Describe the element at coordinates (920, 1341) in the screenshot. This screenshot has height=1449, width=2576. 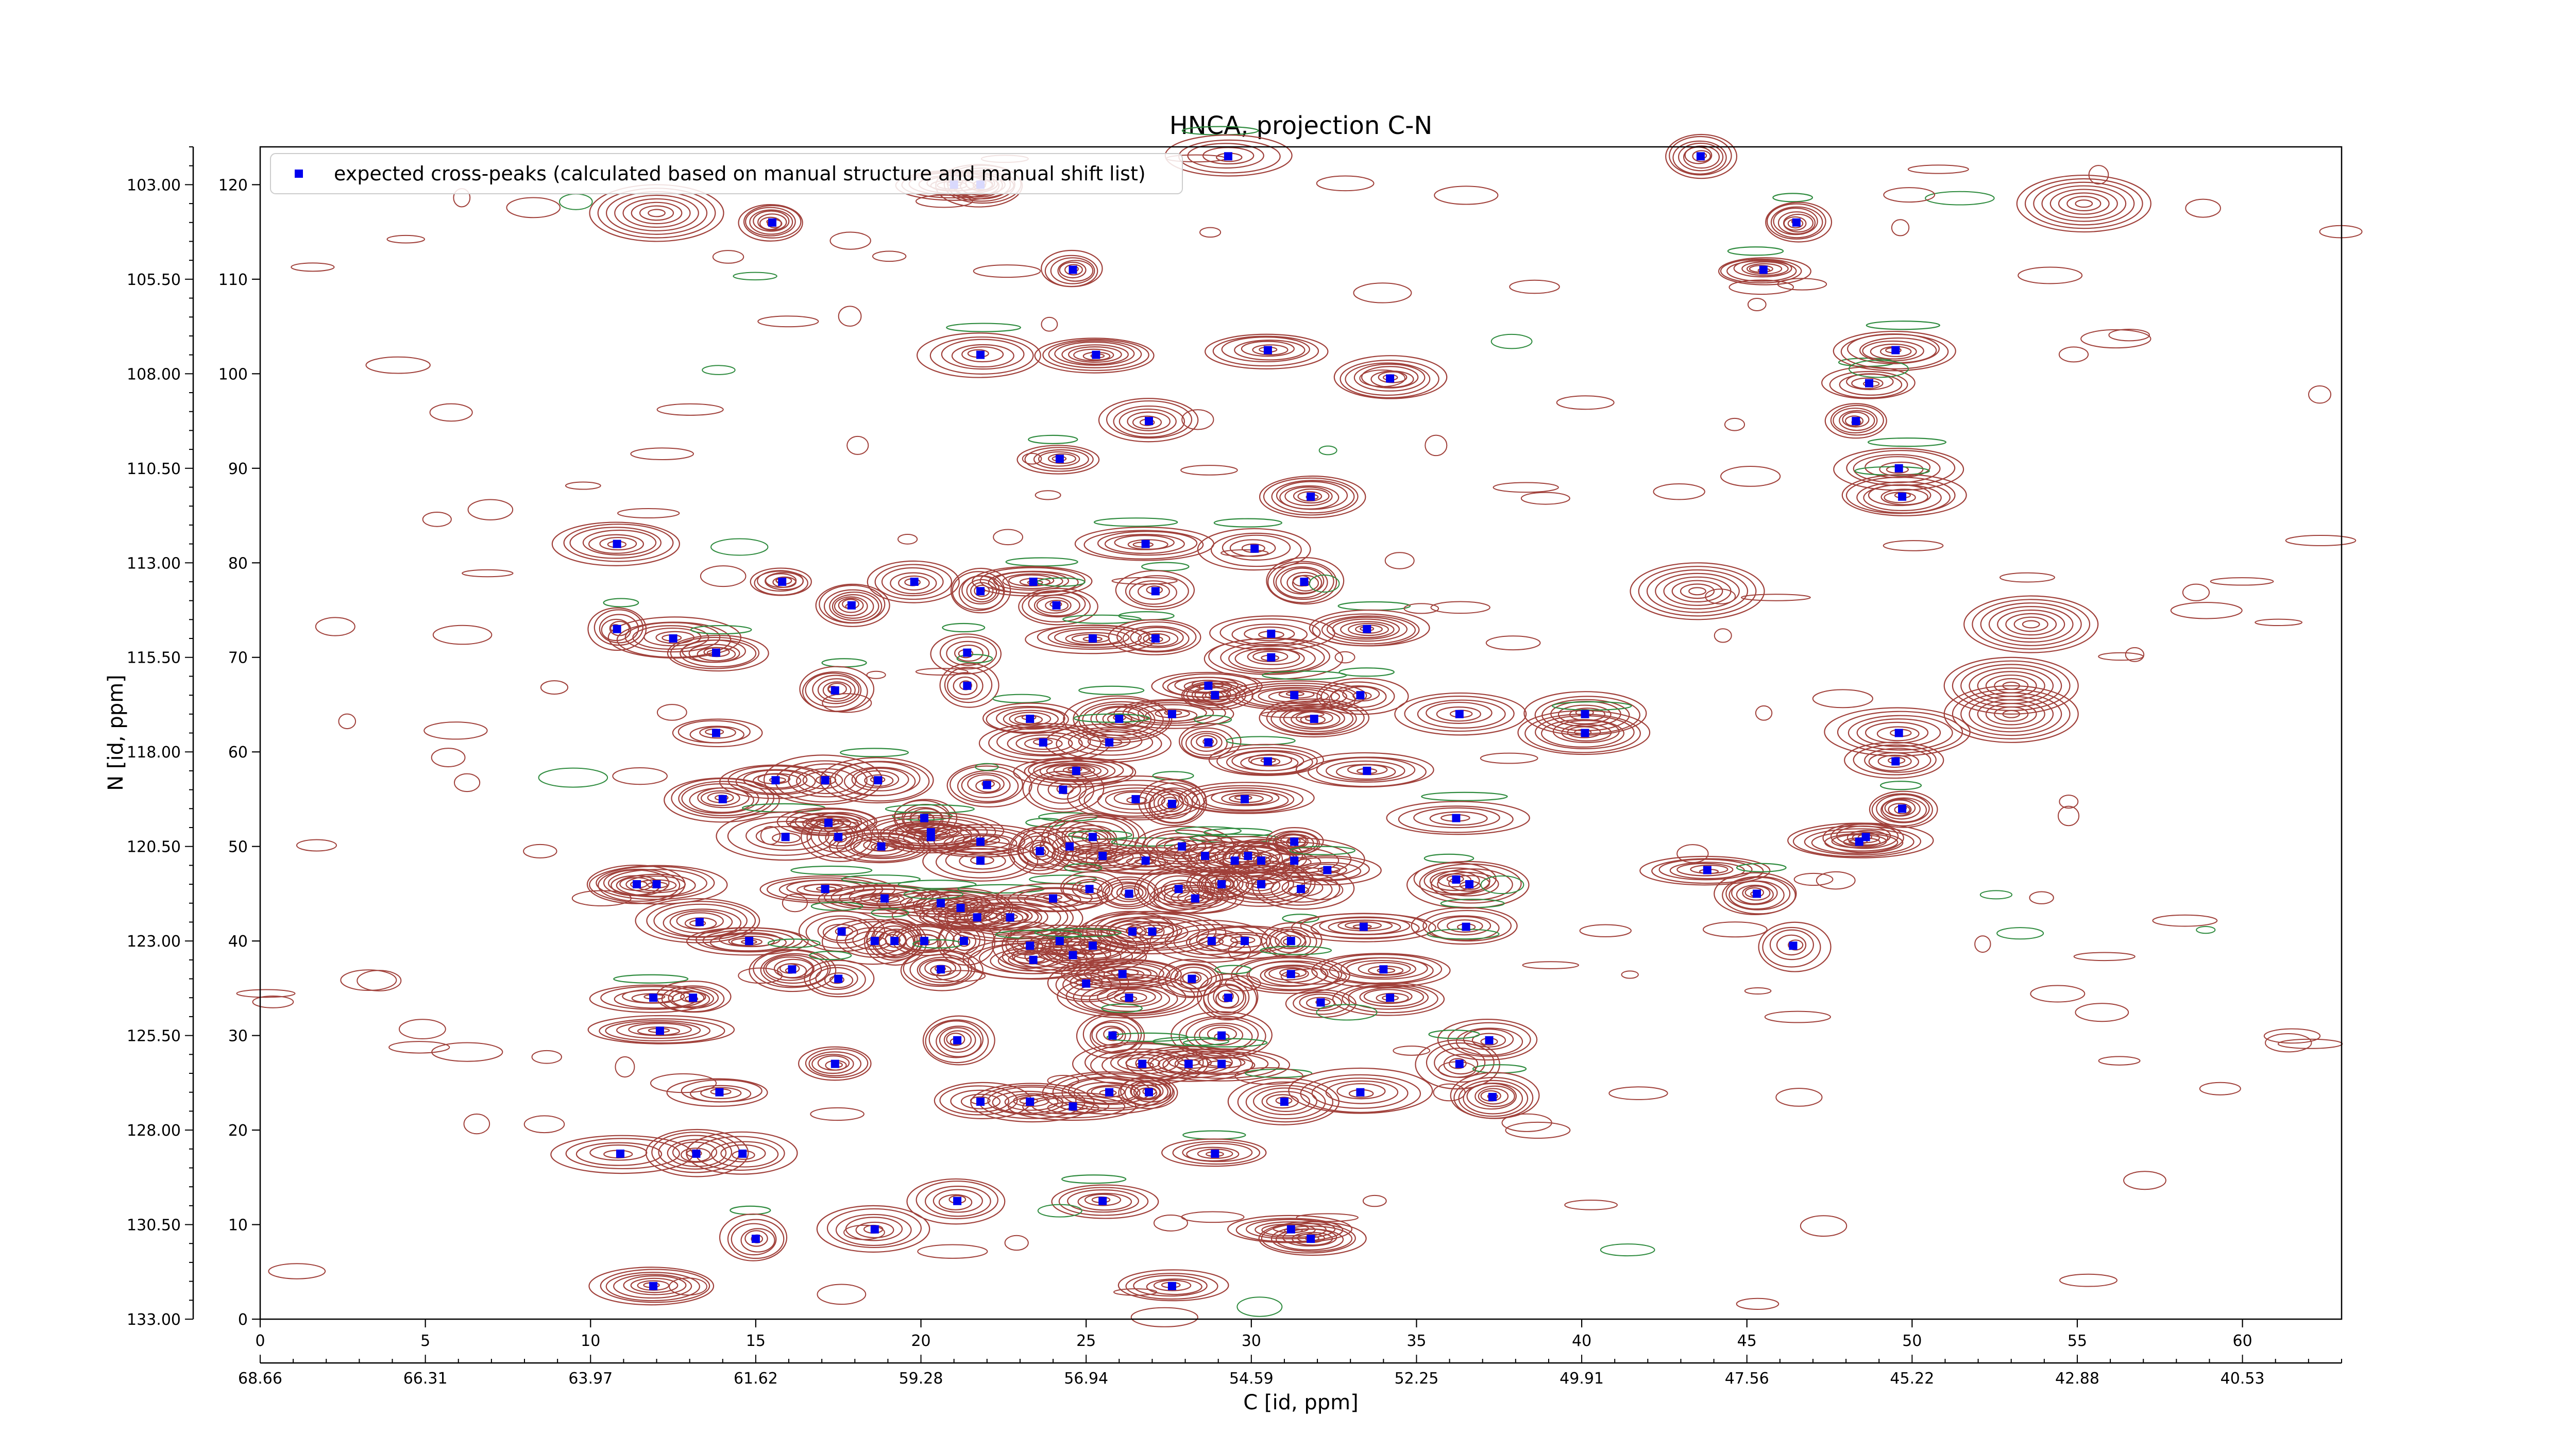
I see `x-index-tick-label: 20` at that location.